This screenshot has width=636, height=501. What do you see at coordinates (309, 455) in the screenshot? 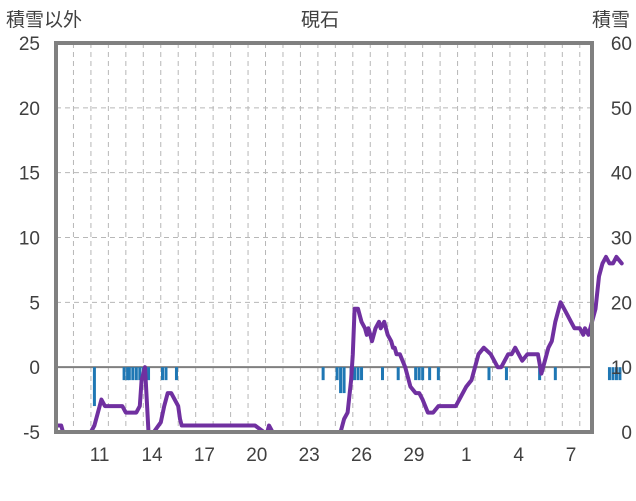
I see `x-tick-label: 23` at bounding box center [309, 455].